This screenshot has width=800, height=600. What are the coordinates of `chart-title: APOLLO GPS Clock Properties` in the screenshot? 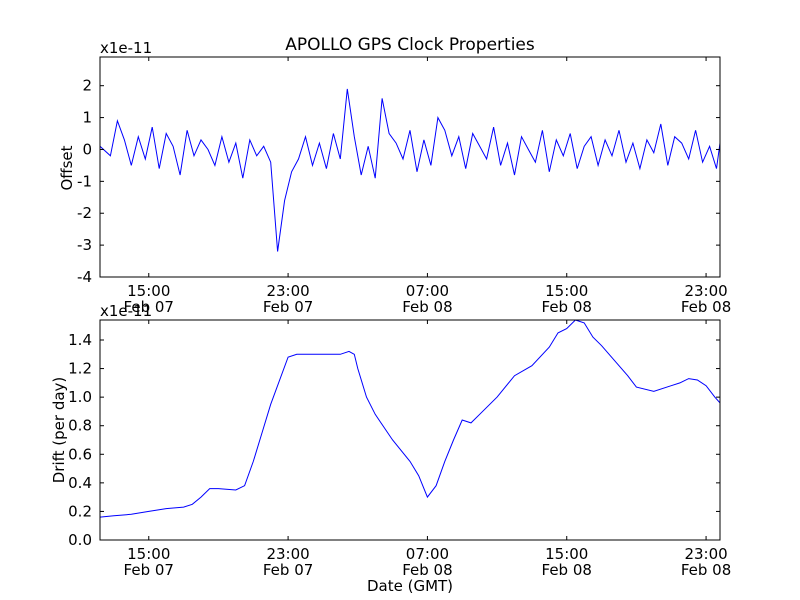 It's located at (410, 45).